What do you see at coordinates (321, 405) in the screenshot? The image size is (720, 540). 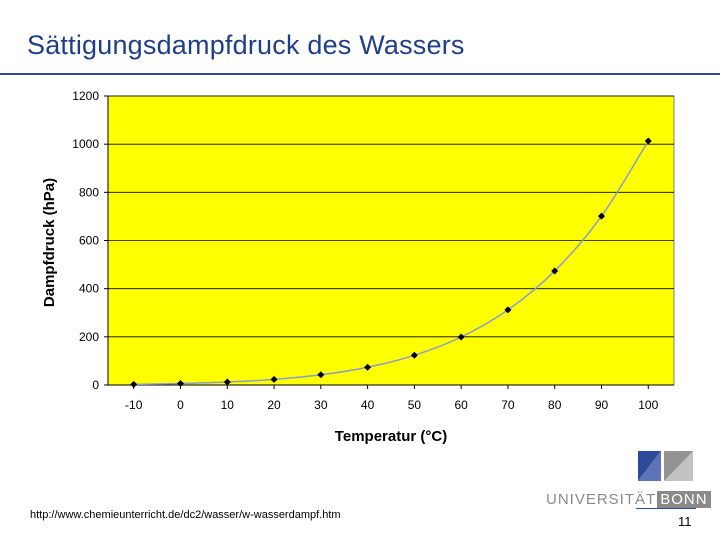 I see `x-tick-label: 30` at bounding box center [321, 405].